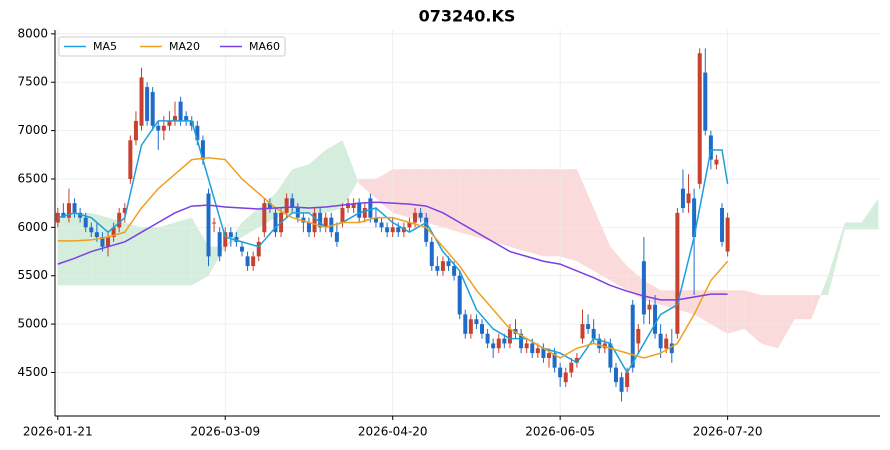 Image resolution: width=890 pixels, height=450 pixels. I want to click on y-tick-label: 8000, so click(32, 33).